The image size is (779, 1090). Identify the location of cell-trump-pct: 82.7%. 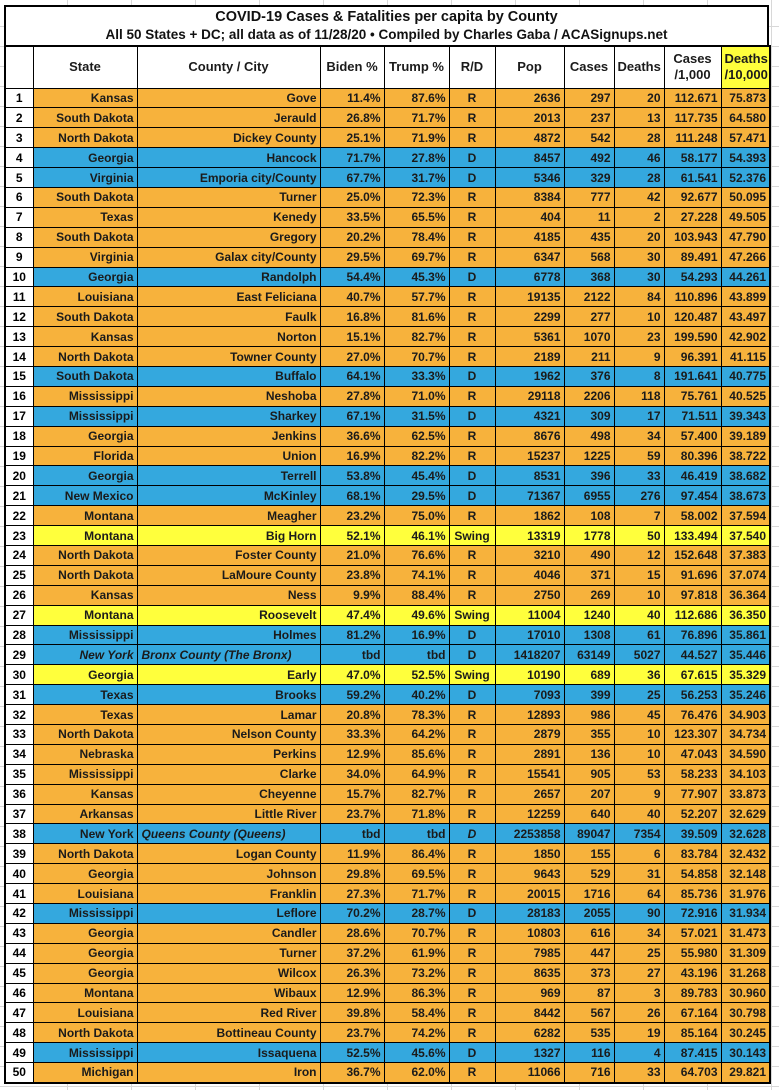
(416, 337).